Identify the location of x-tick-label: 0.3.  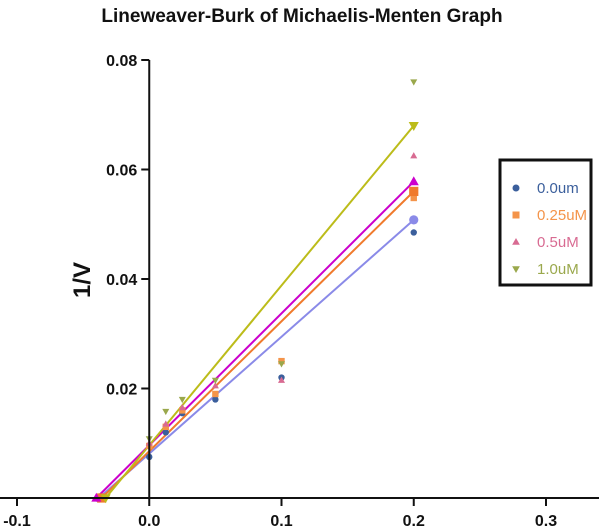
(546, 521).